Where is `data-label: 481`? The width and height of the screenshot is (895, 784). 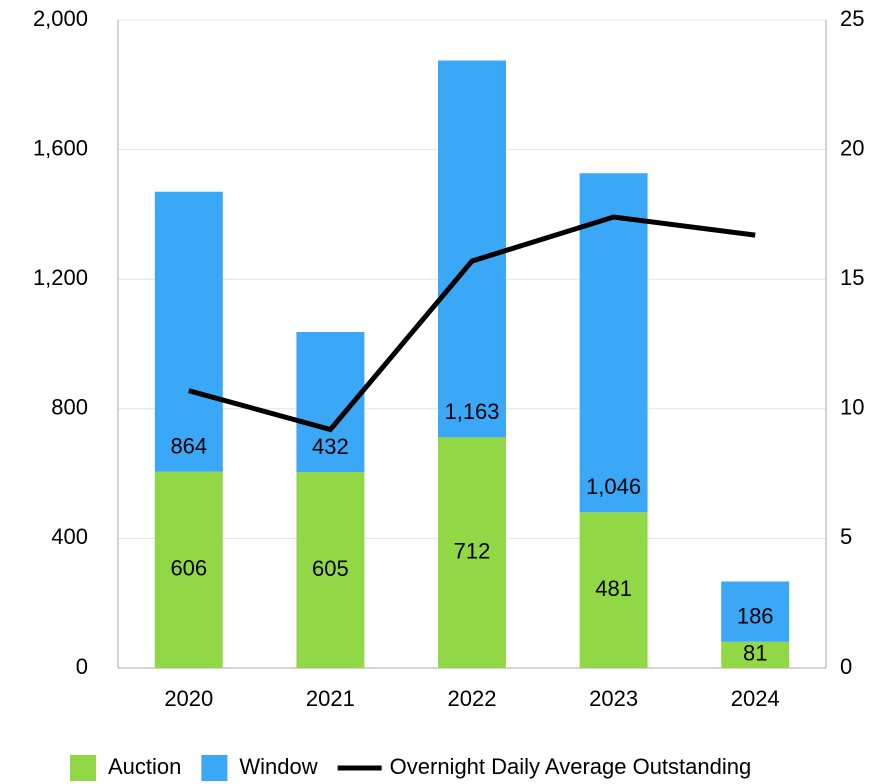
data-label: 481 is located at coordinates (613, 588).